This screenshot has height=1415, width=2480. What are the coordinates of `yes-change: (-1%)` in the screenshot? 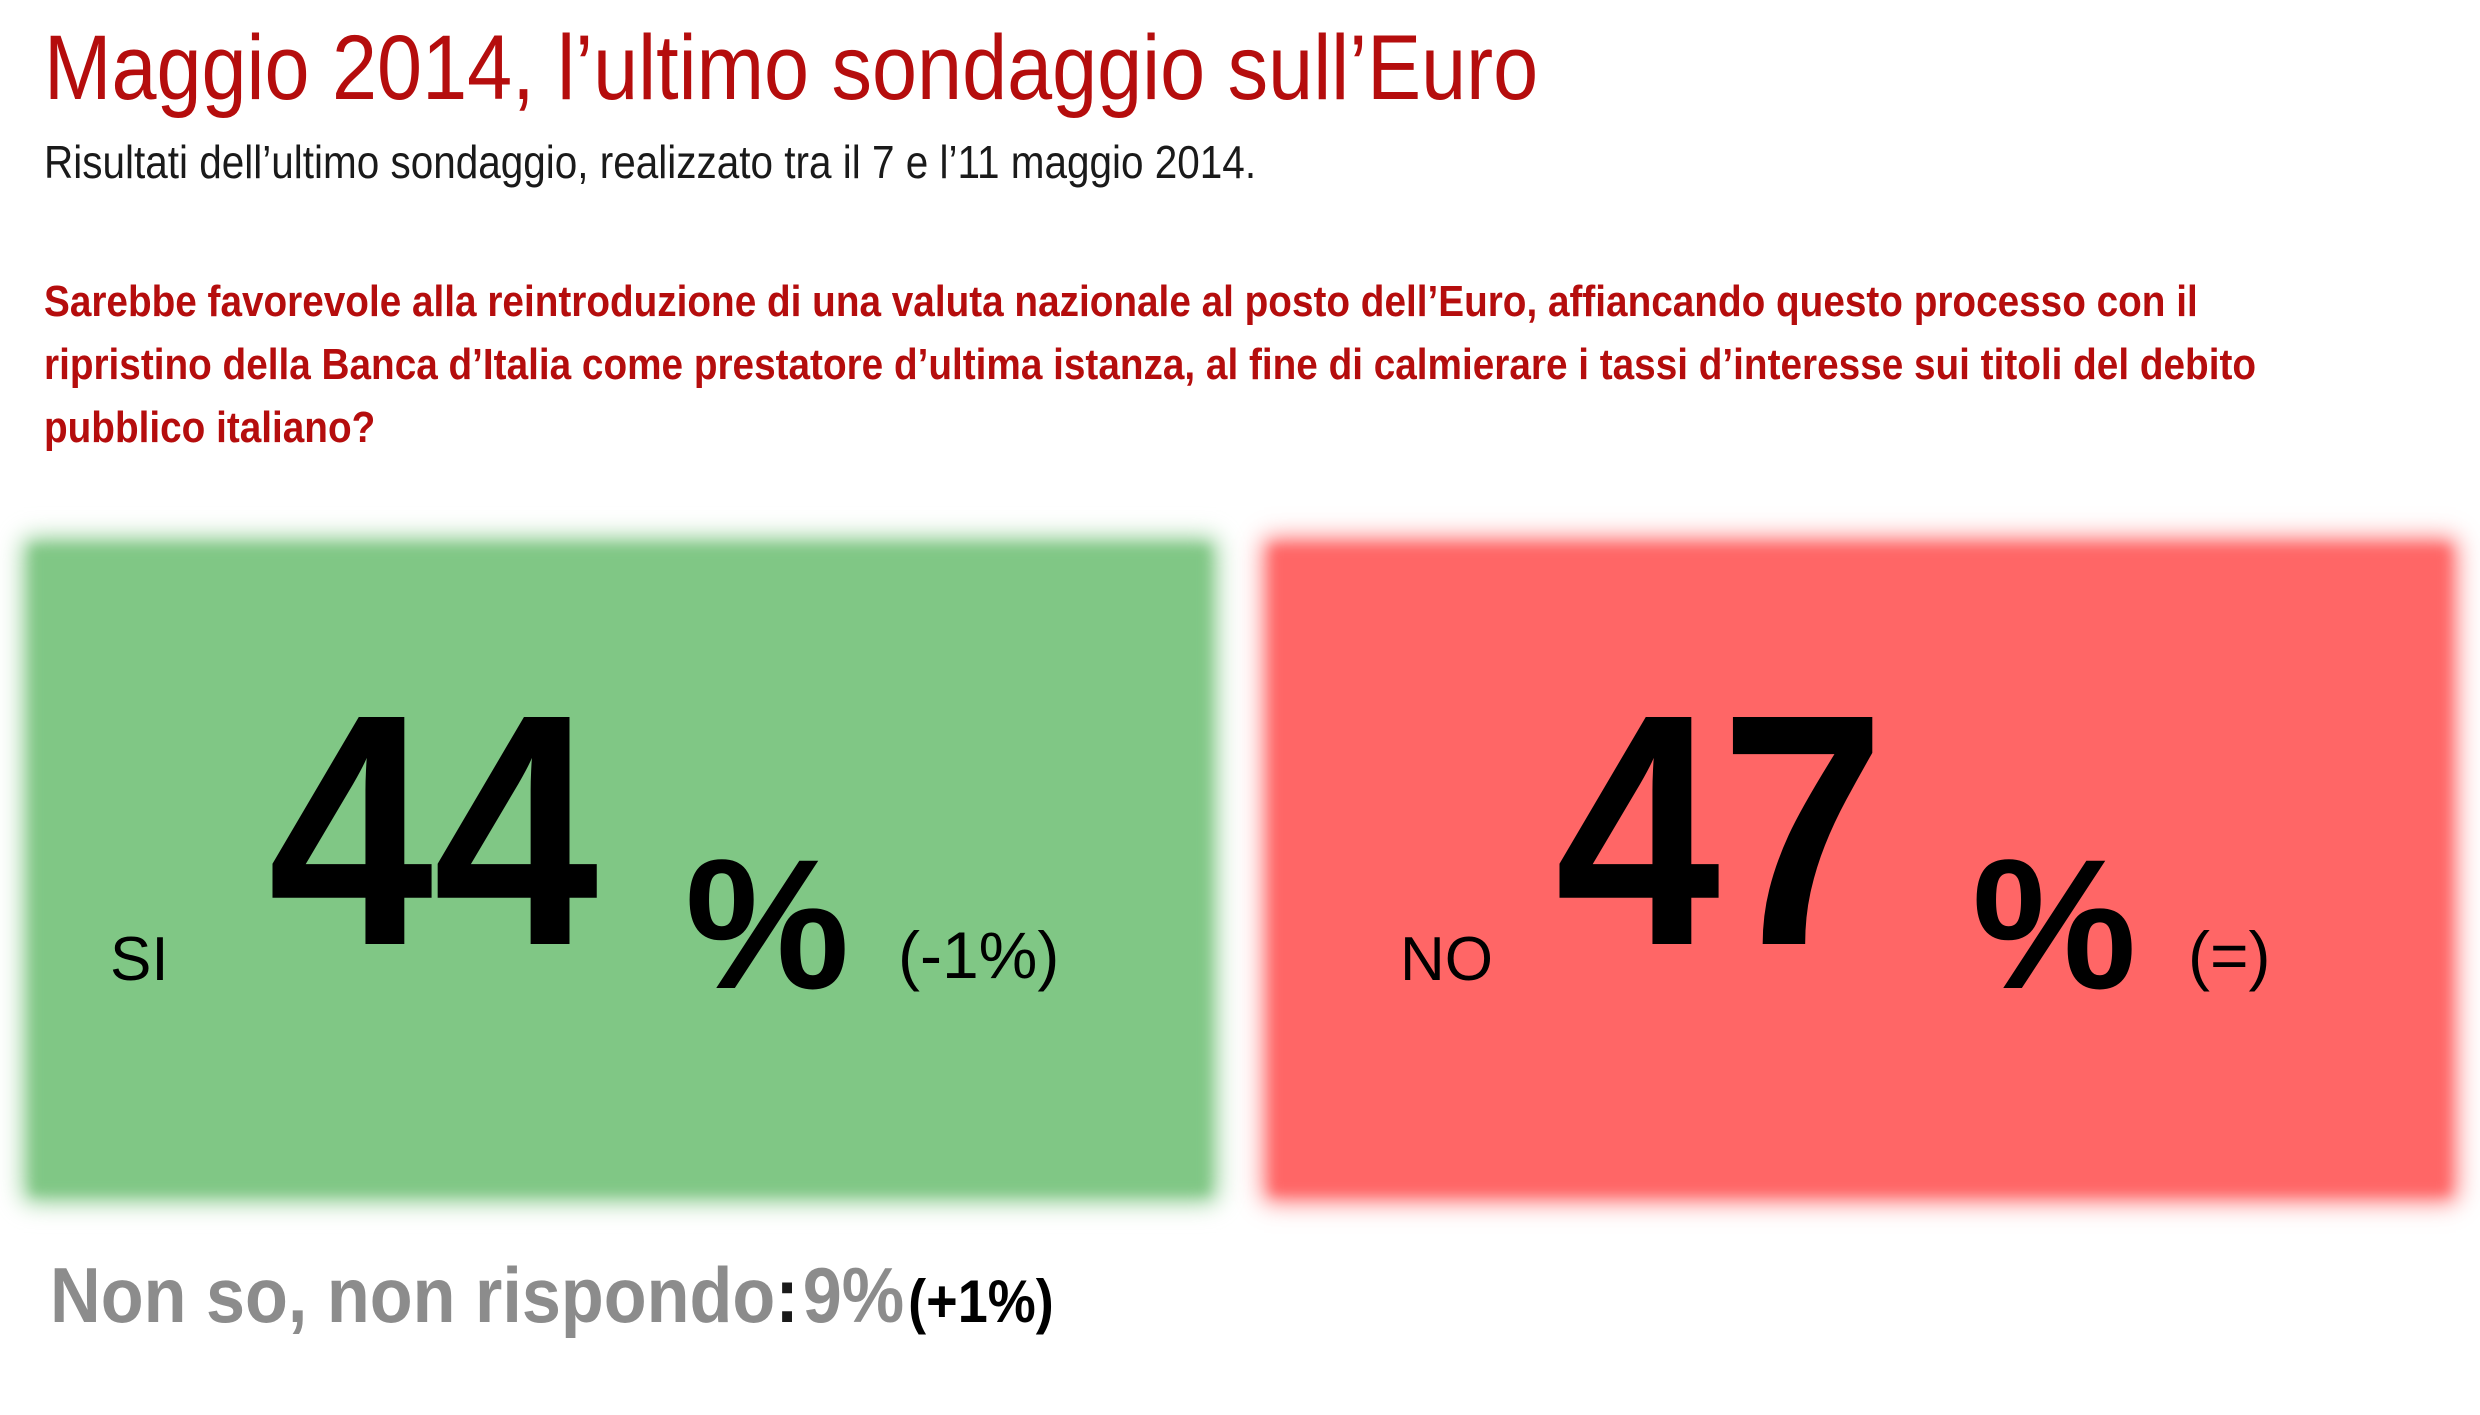 It's located at (979, 955).